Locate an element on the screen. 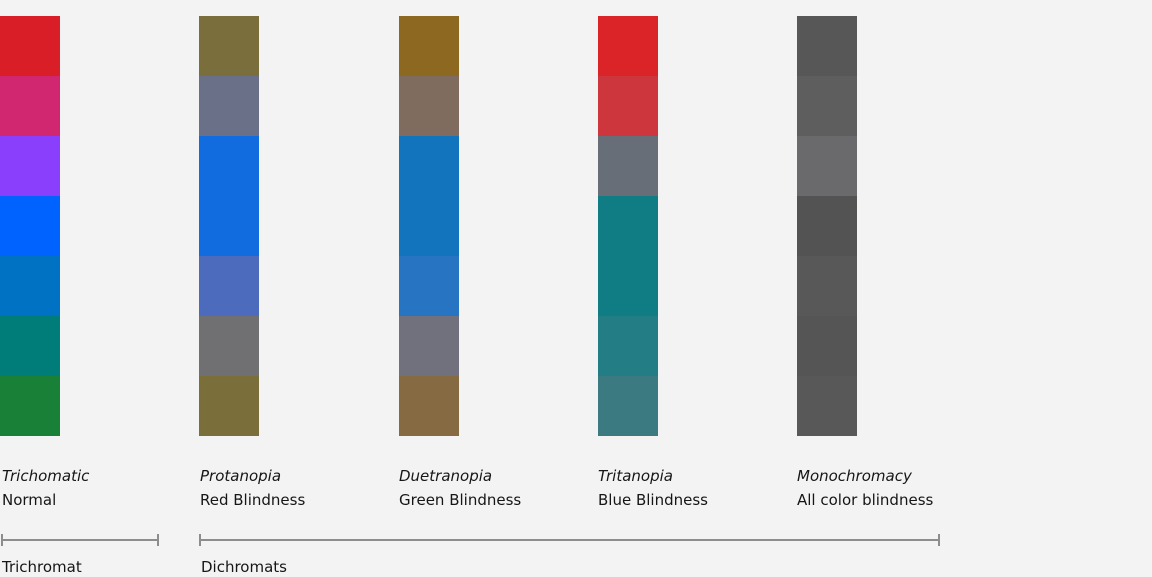 The width and height of the screenshot is (1152, 577). dichromats-bracket is located at coordinates (569, 540).